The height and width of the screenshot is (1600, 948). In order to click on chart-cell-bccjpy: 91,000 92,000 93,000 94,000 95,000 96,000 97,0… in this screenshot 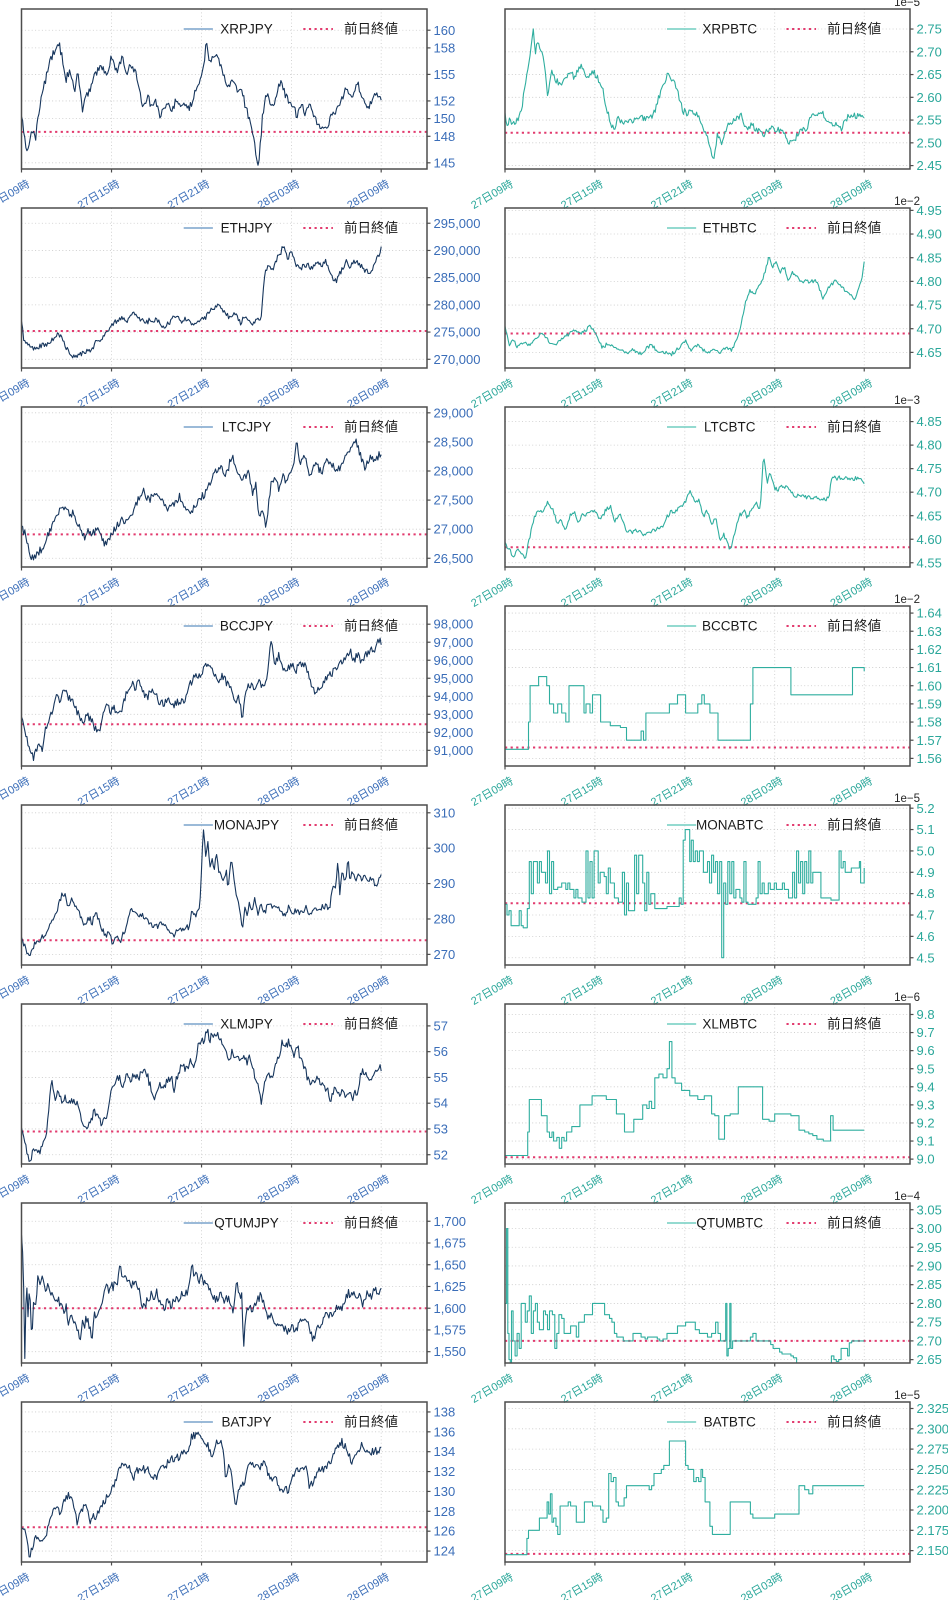, I will do `click(237, 703)`.